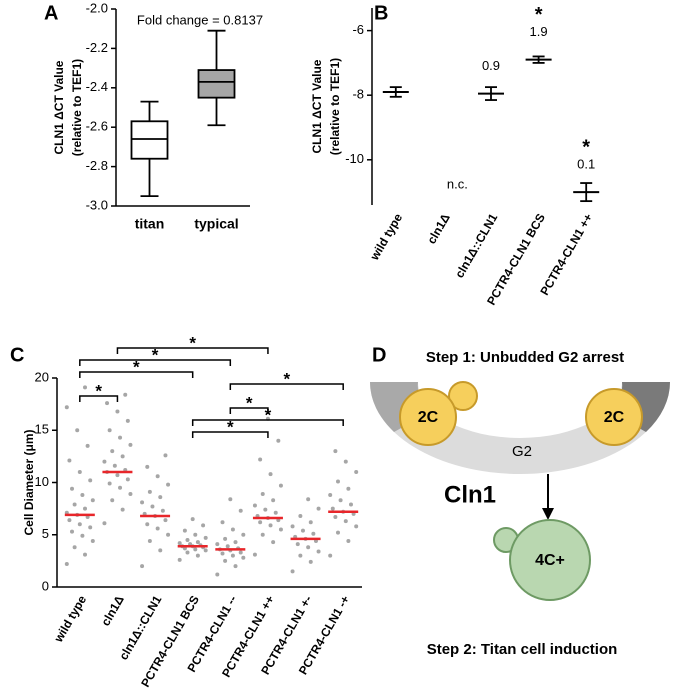 The height and width of the screenshot is (690, 675). What do you see at coordinates (317, 106) in the screenshot?
I see `y-axis-label: CLN1 ΔCT Value` at bounding box center [317, 106].